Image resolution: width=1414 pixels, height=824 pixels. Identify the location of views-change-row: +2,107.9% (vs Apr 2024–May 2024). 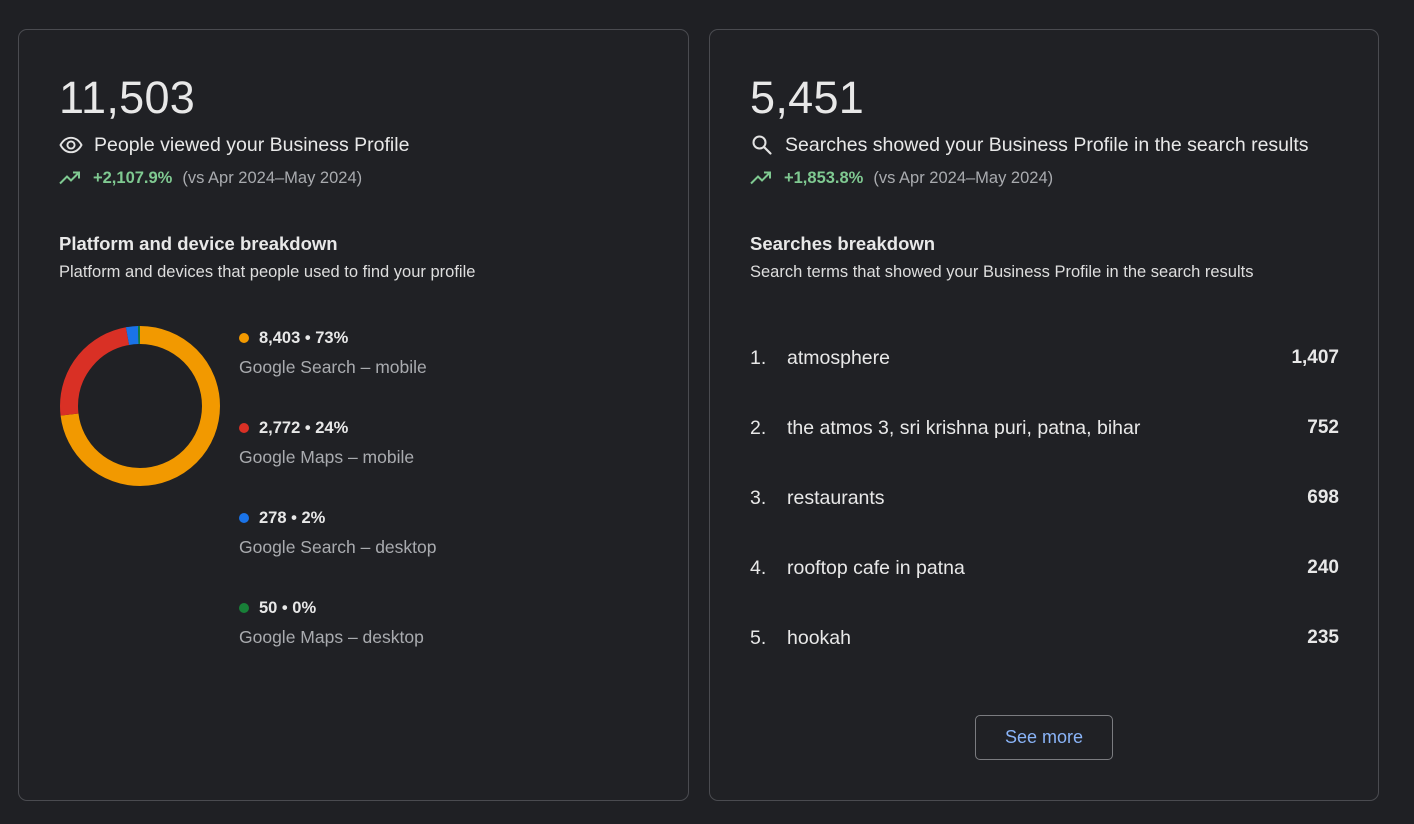
(210, 178).